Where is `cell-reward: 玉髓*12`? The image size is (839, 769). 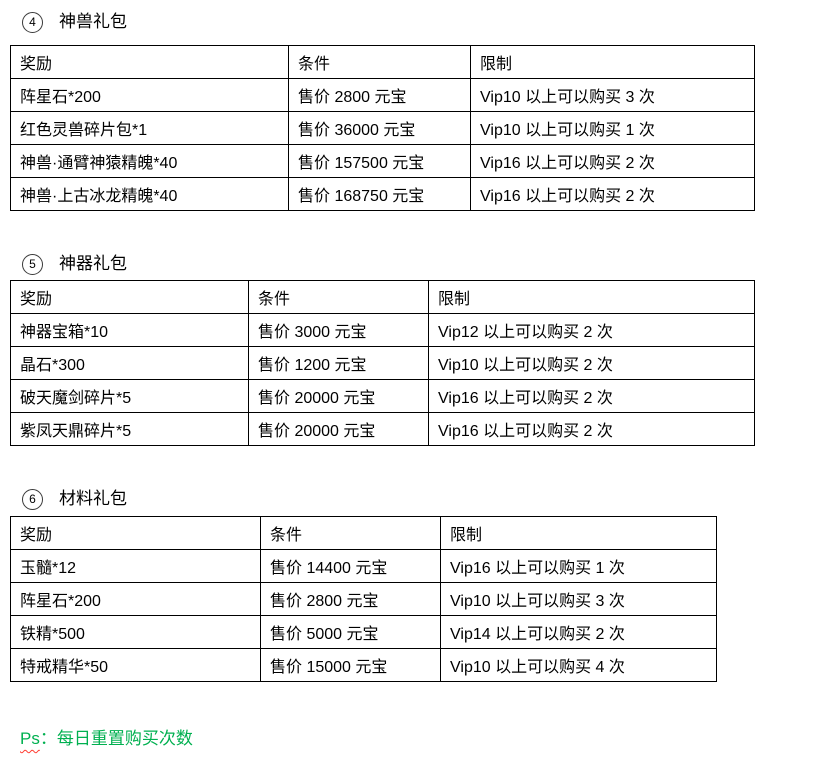 cell-reward: 玉髓*12 is located at coordinates (135, 566).